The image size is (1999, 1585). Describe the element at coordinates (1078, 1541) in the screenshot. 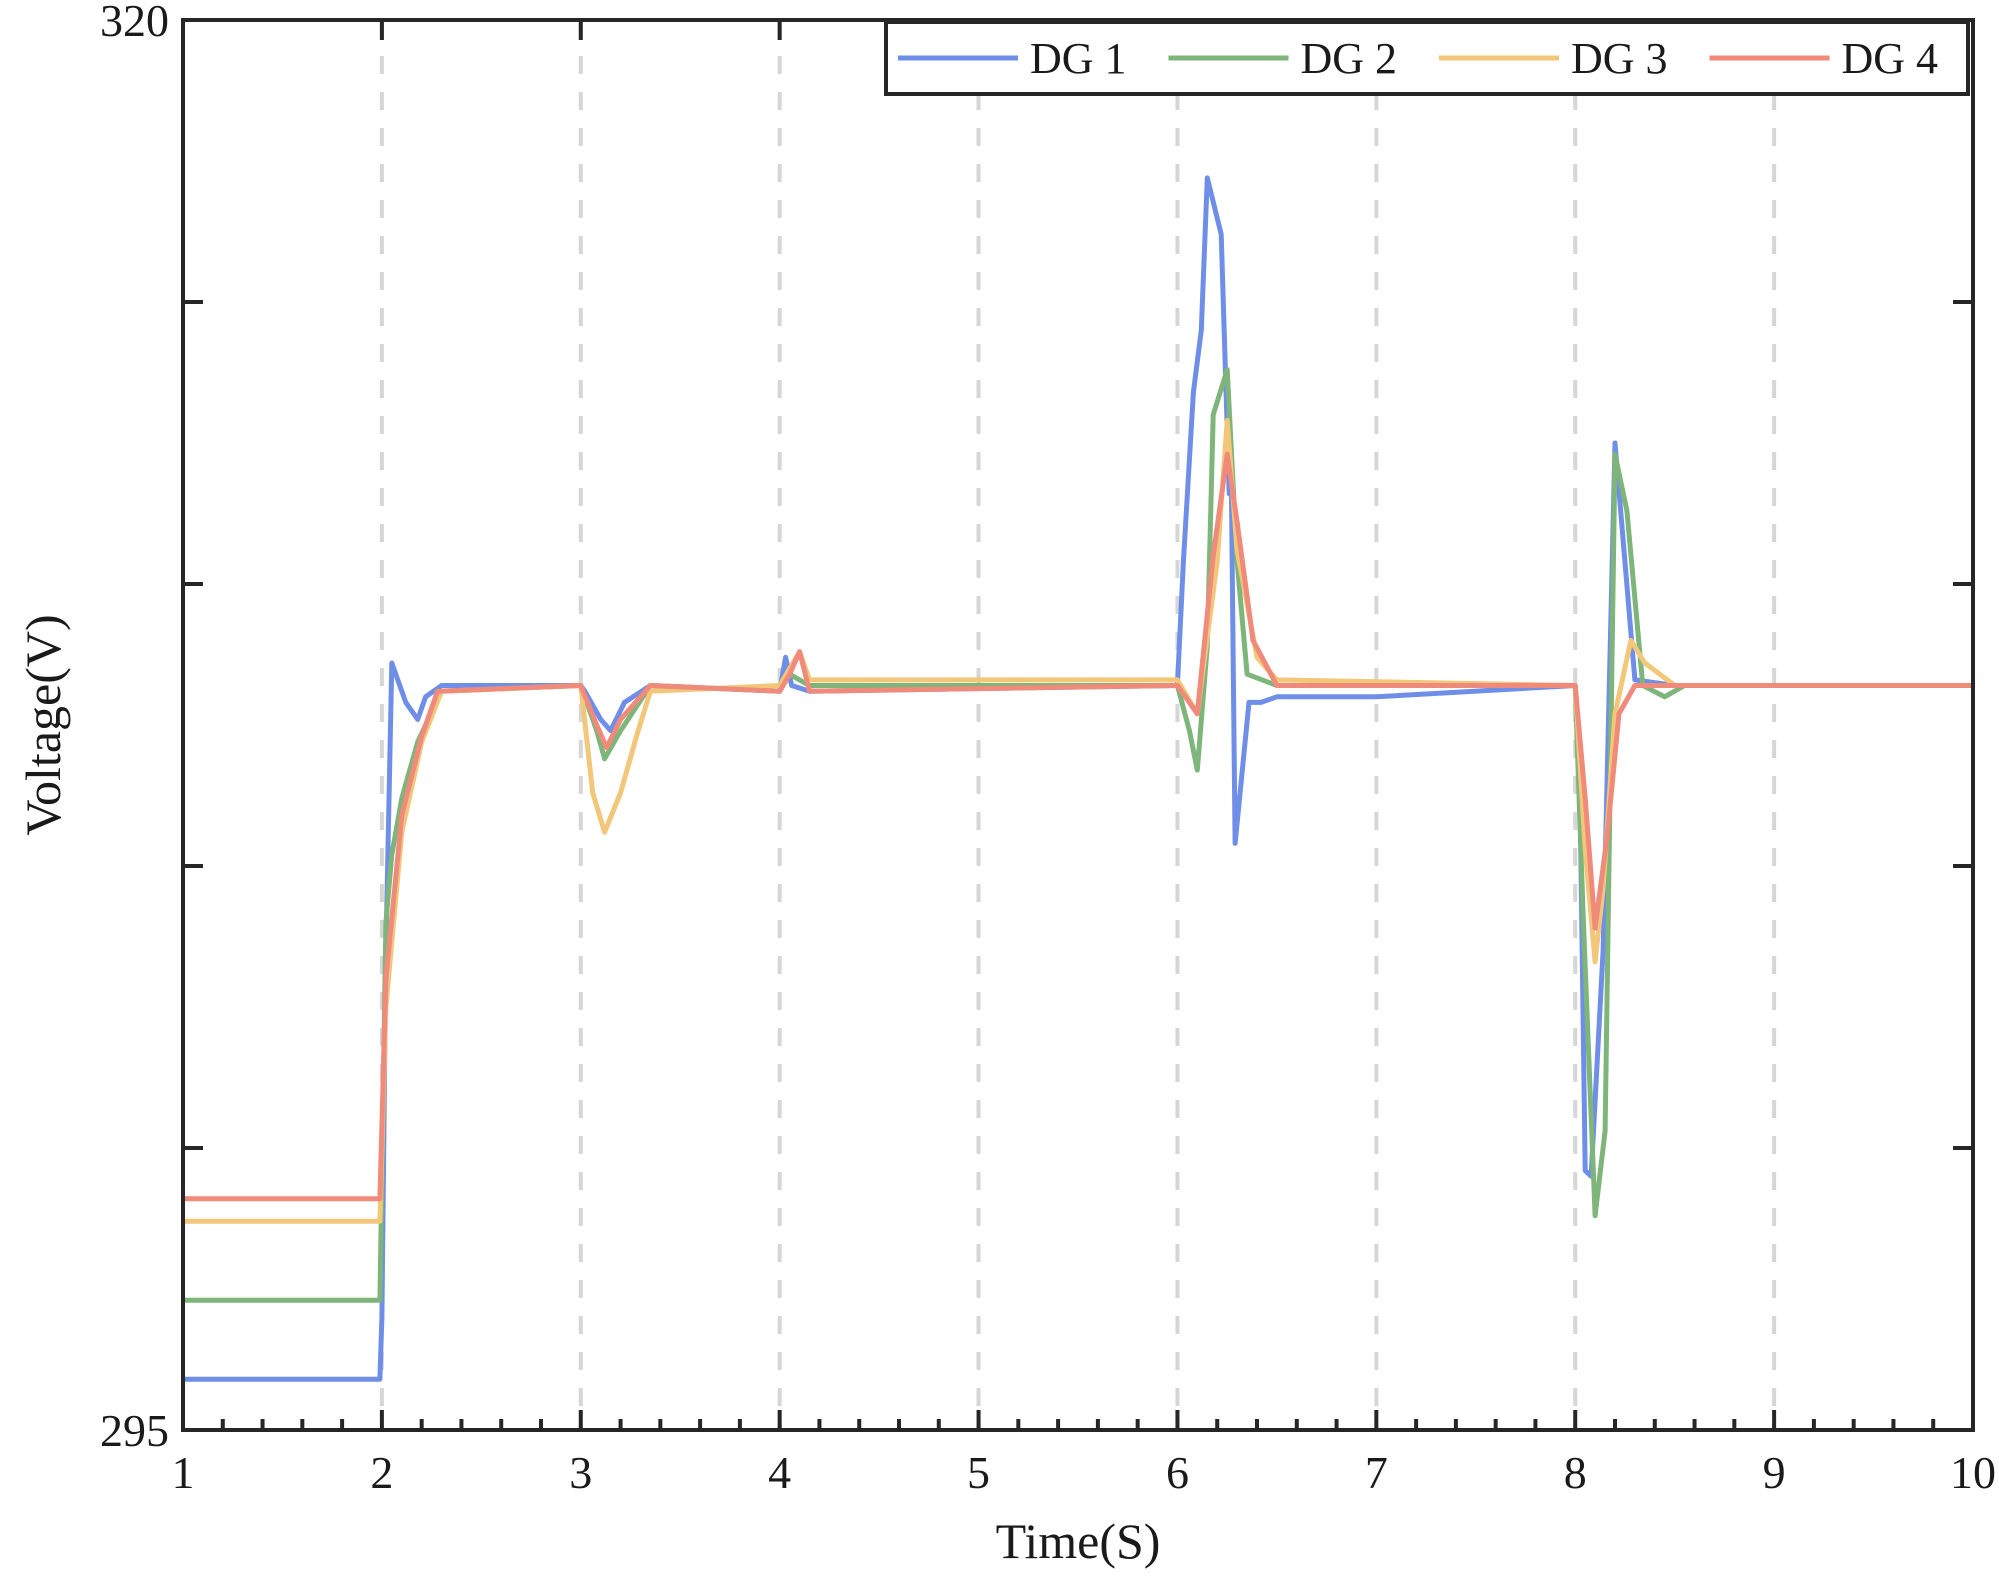

I see `x-axis-title: Time(S)` at that location.